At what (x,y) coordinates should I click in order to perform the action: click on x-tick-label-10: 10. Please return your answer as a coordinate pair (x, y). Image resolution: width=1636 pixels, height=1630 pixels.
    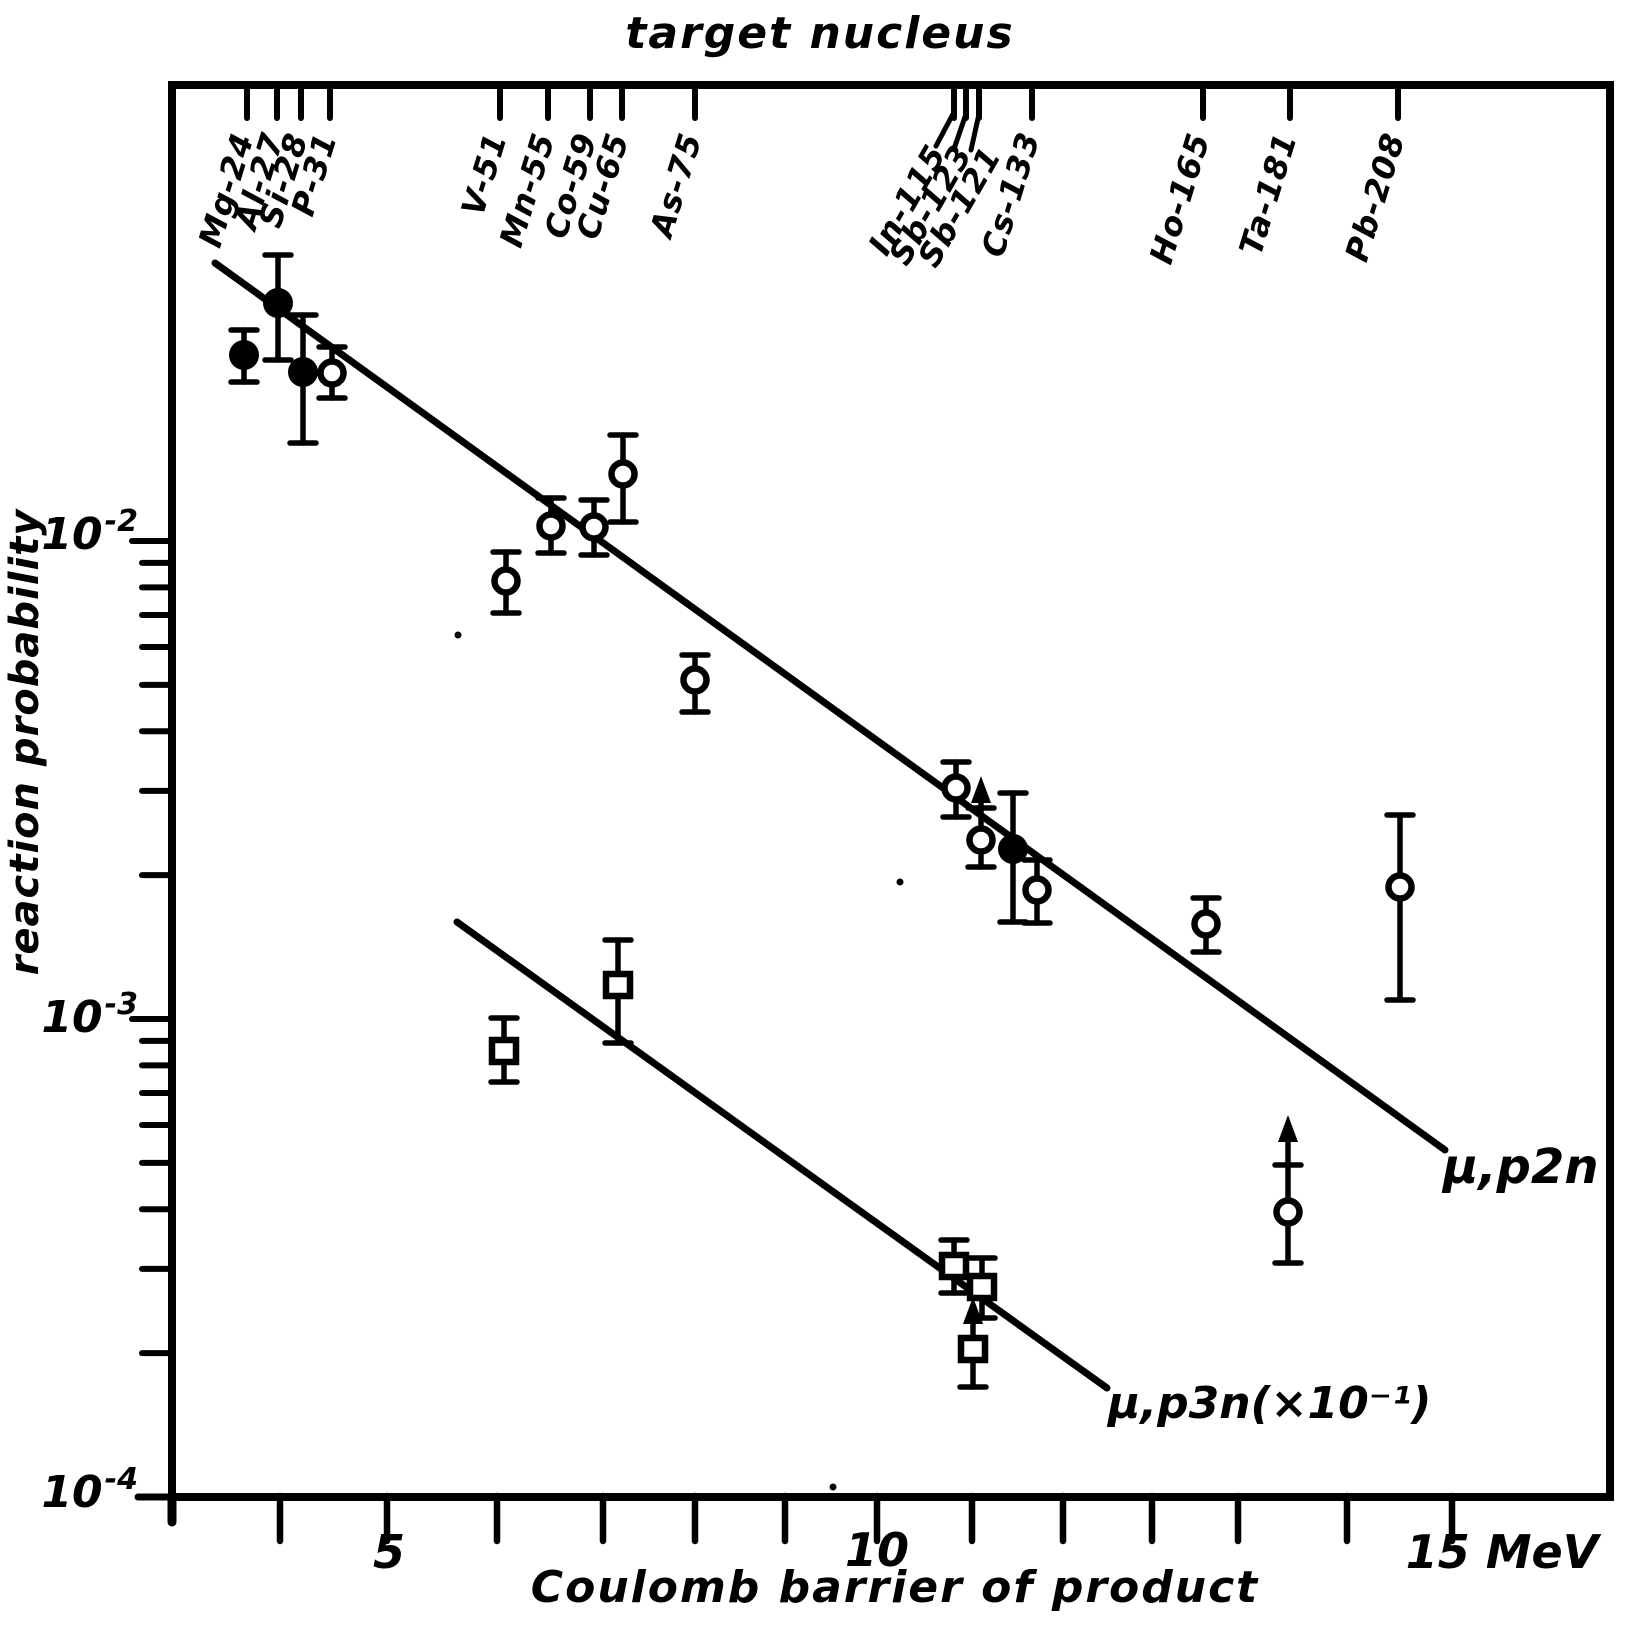
    Looking at the image, I should click on (877, 1550).